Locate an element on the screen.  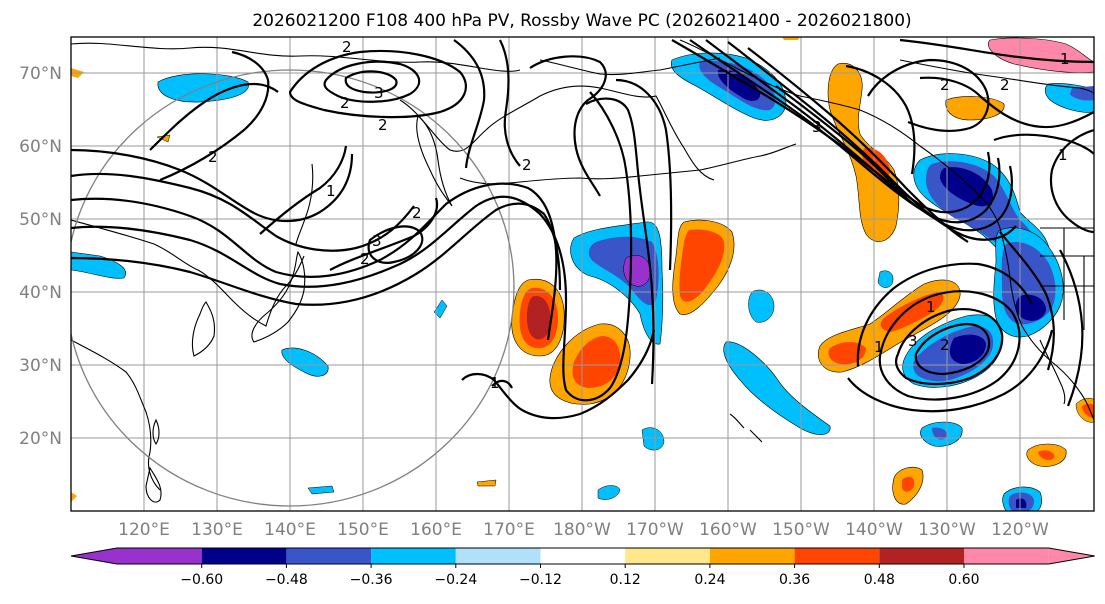
colorbar-tick-label: 0.48 is located at coordinates (879, 580).